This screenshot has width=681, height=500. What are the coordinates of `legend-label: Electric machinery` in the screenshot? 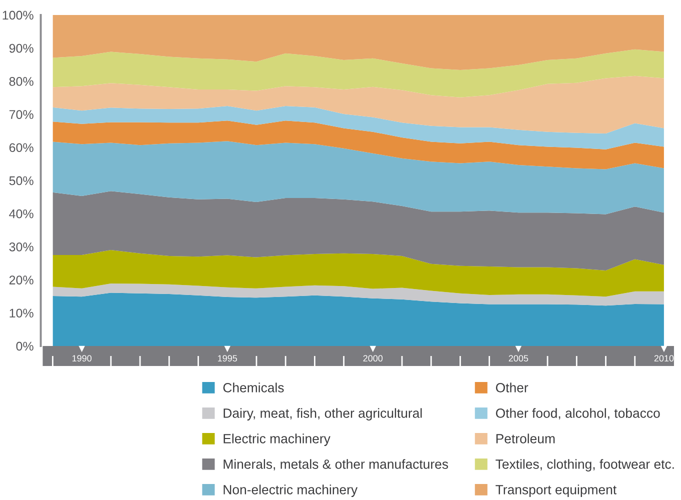 It's located at (277, 440).